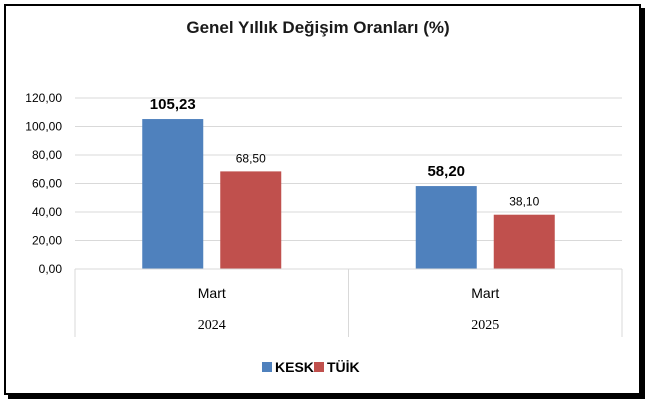 Image resolution: width=649 pixels, height=405 pixels. I want to click on bar-kesk-2025, so click(446, 227).